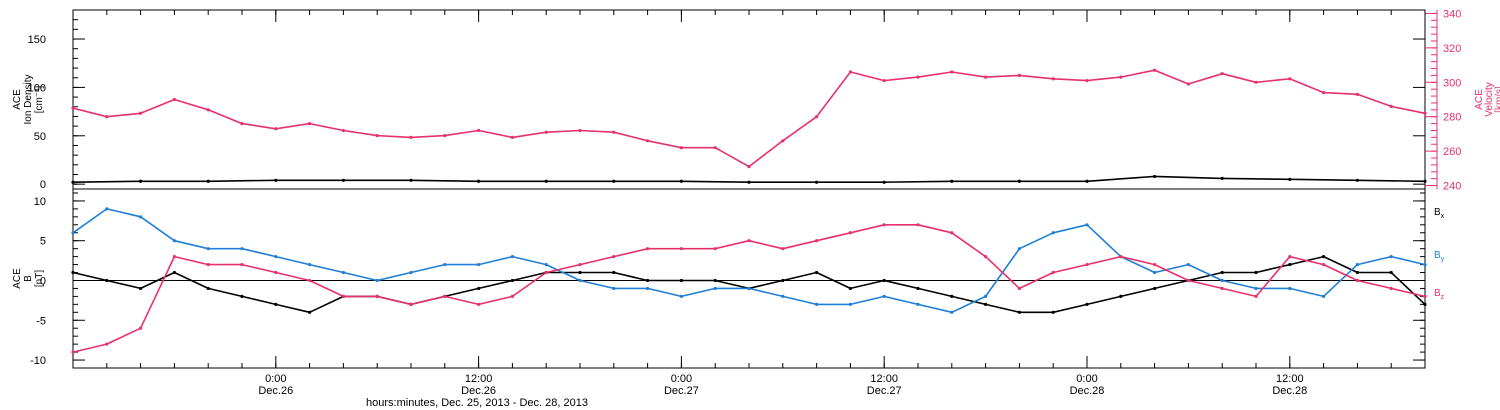 This screenshot has width=1500, height=410. Describe the element at coordinates (681, 379) in the screenshot. I see `x-tick-time-label: 0:00` at that location.